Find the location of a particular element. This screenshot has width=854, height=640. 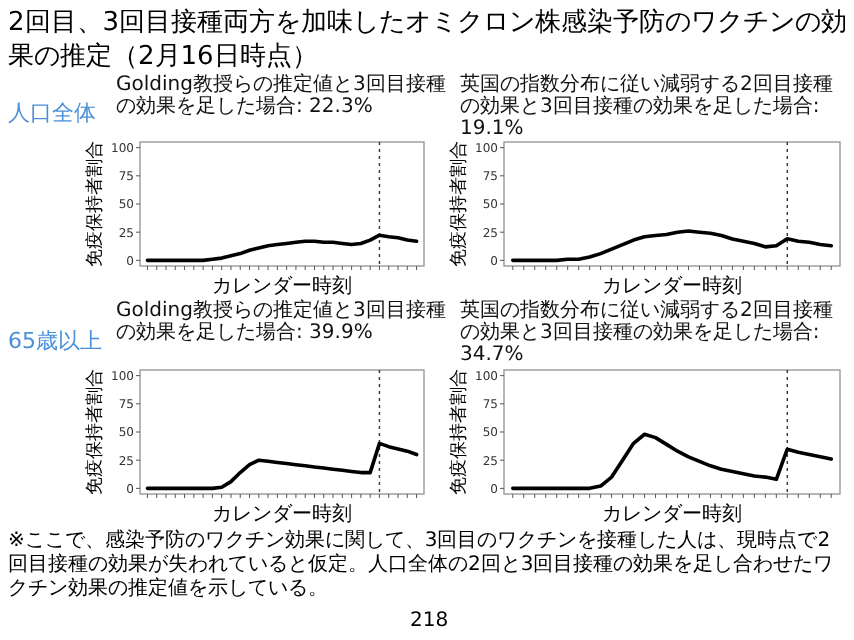

chart-title: Golding教授らの推定値と3回目接種の効果を足した場合: 22.3% is located at coordinates (281, 95).